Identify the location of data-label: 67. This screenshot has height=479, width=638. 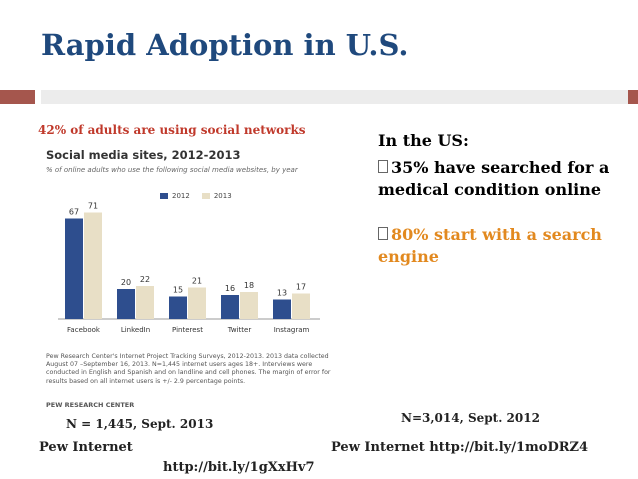
(74, 212).